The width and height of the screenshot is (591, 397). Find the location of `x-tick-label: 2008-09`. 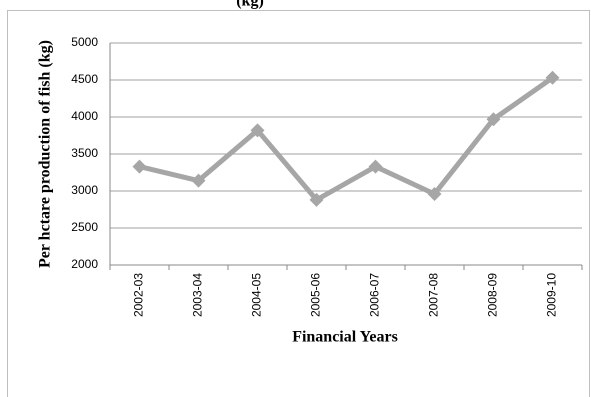

x-tick-label: 2008-09 is located at coordinates (493, 295).